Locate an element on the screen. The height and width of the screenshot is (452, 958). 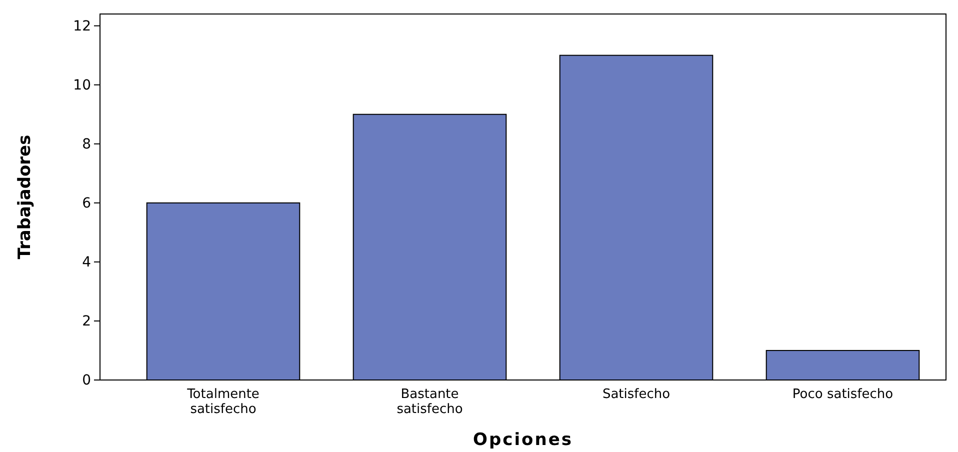
y-tick-label: 4 is located at coordinates (87, 262).